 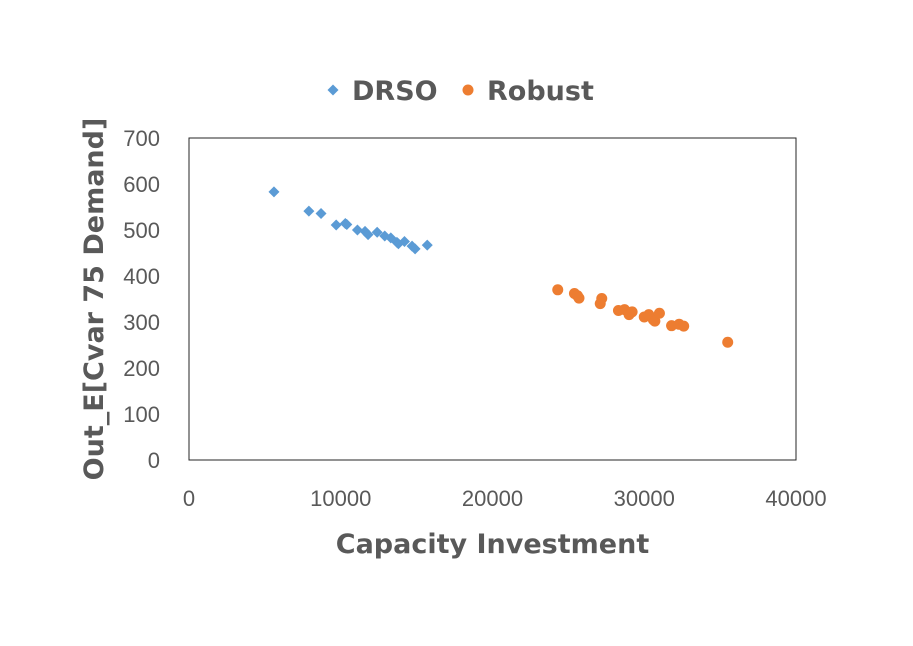 What do you see at coordinates (468, 90) in the screenshot?
I see `legend-marker-robust` at bounding box center [468, 90].